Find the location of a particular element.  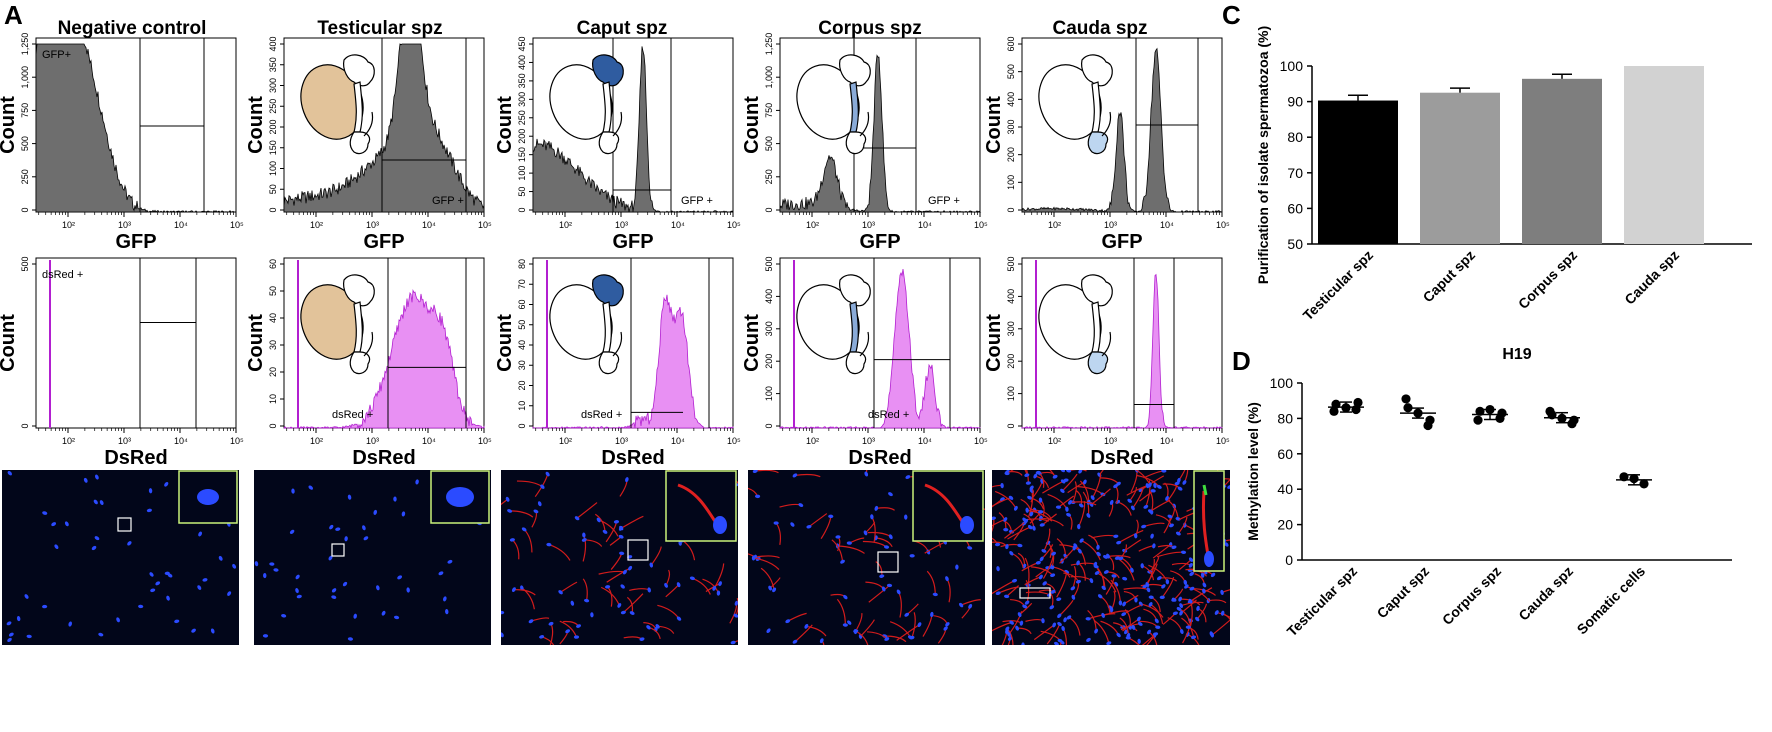

chart-title: H19 is located at coordinates (1516, 354).